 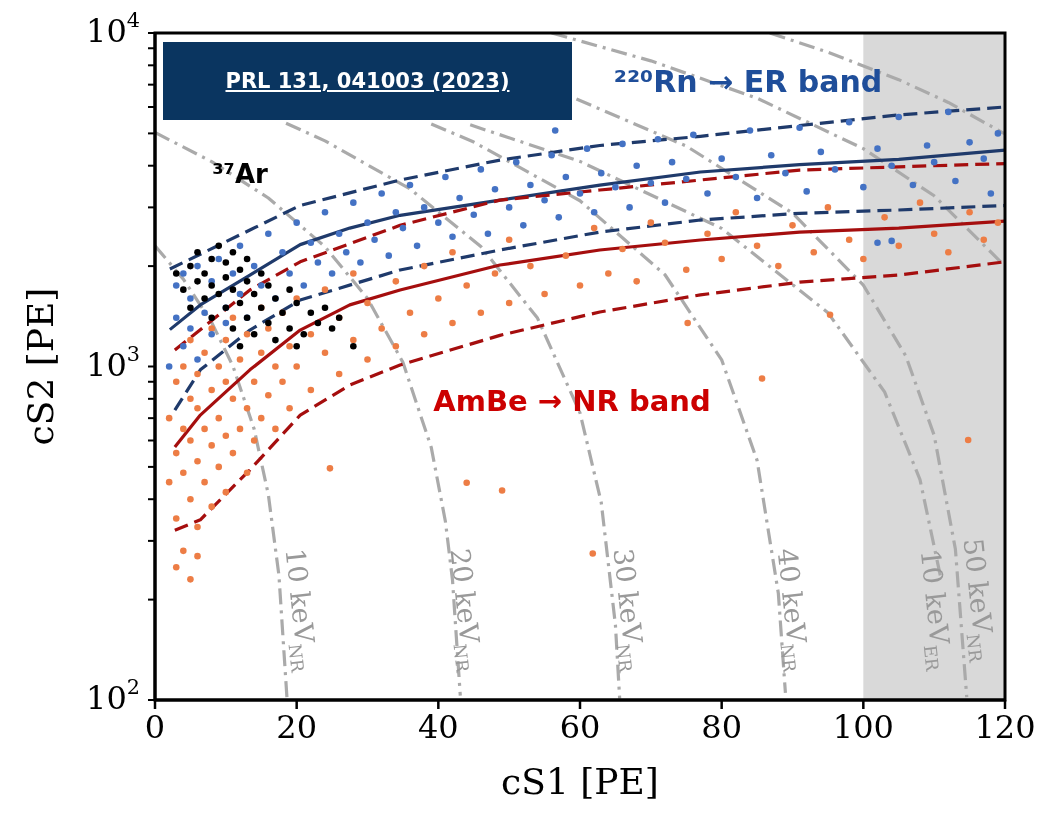 I want to click on x-tick-label: 20, so click(x=297, y=726).